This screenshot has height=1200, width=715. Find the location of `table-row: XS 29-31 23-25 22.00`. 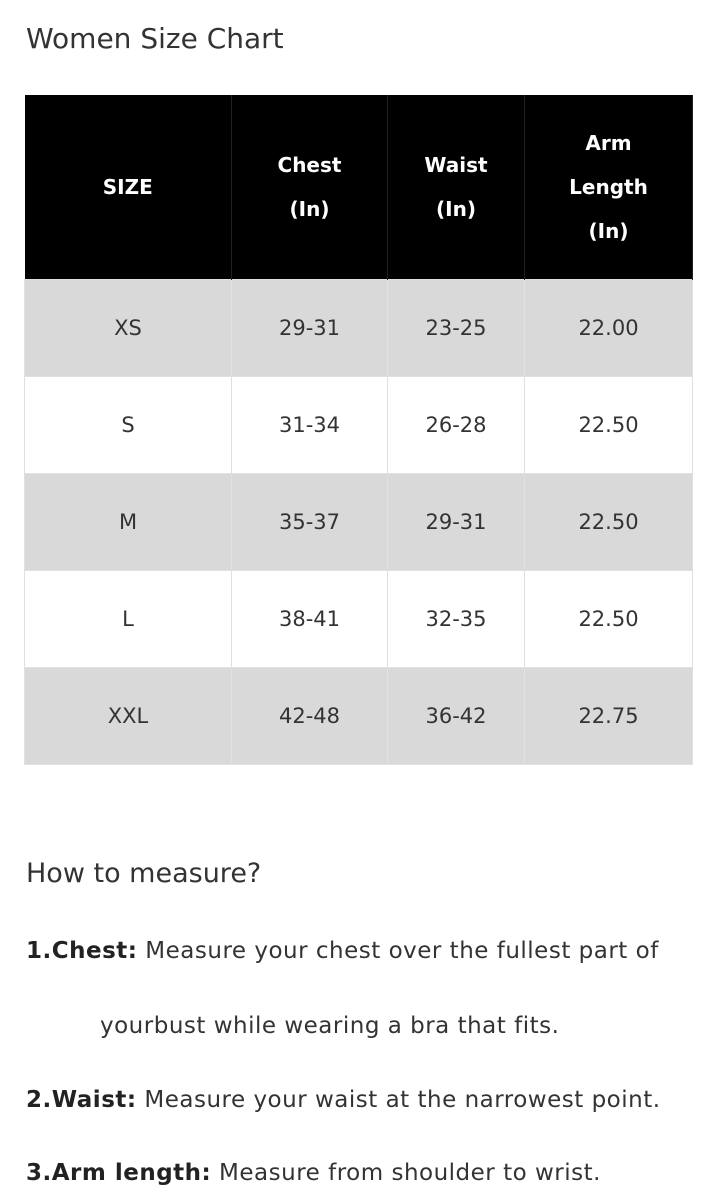

table-row: XS 29-31 23-25 22.00 is located at coordinates (358, 328).